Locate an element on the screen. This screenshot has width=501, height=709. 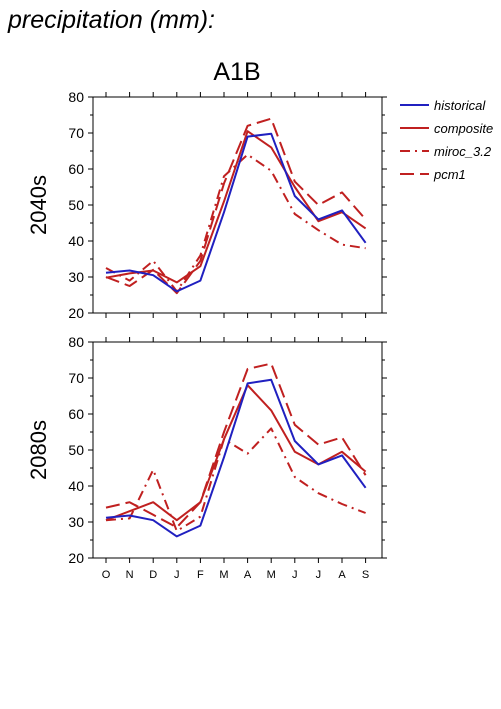
panel-ylabel: 2040s is located at coordinates (38, 205).